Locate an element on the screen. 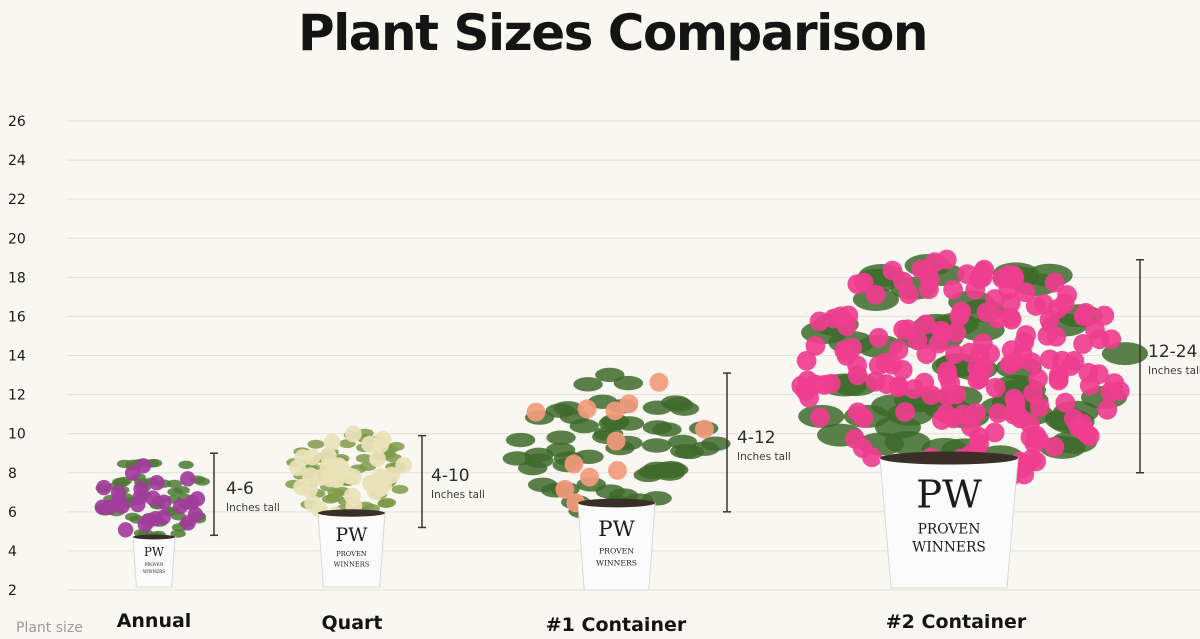  category-label: Quart is located at coordinates (352, 623).